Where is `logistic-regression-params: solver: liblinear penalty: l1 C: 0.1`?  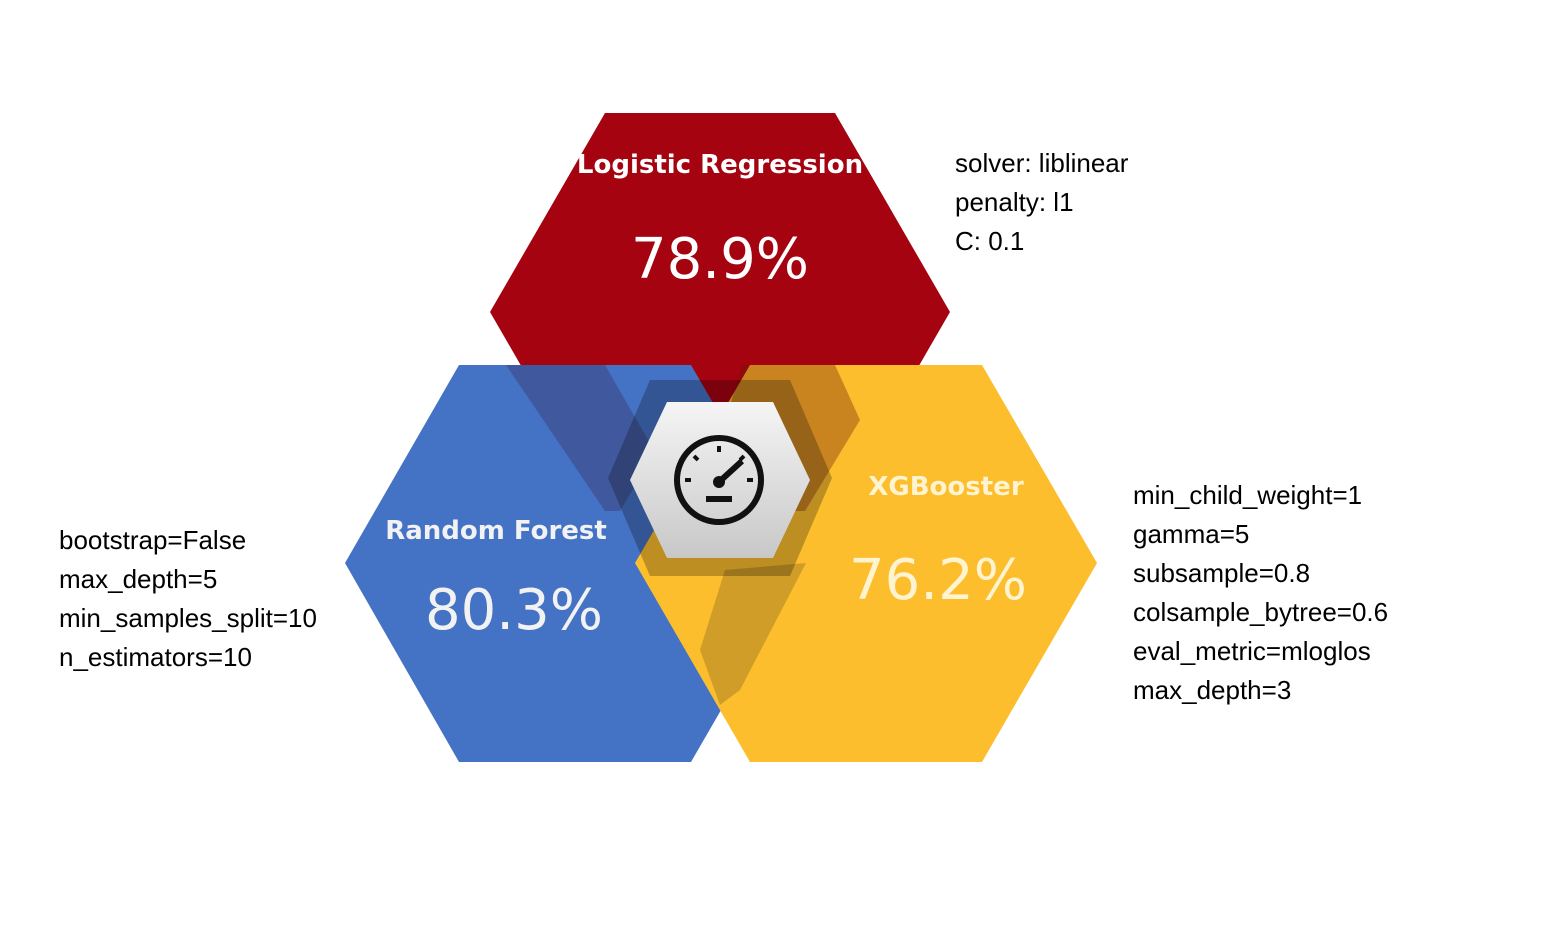
logistic-regression-params: solver: liblinear penalty: l1 C: 0.1 is located at coordinates (1041, 202).